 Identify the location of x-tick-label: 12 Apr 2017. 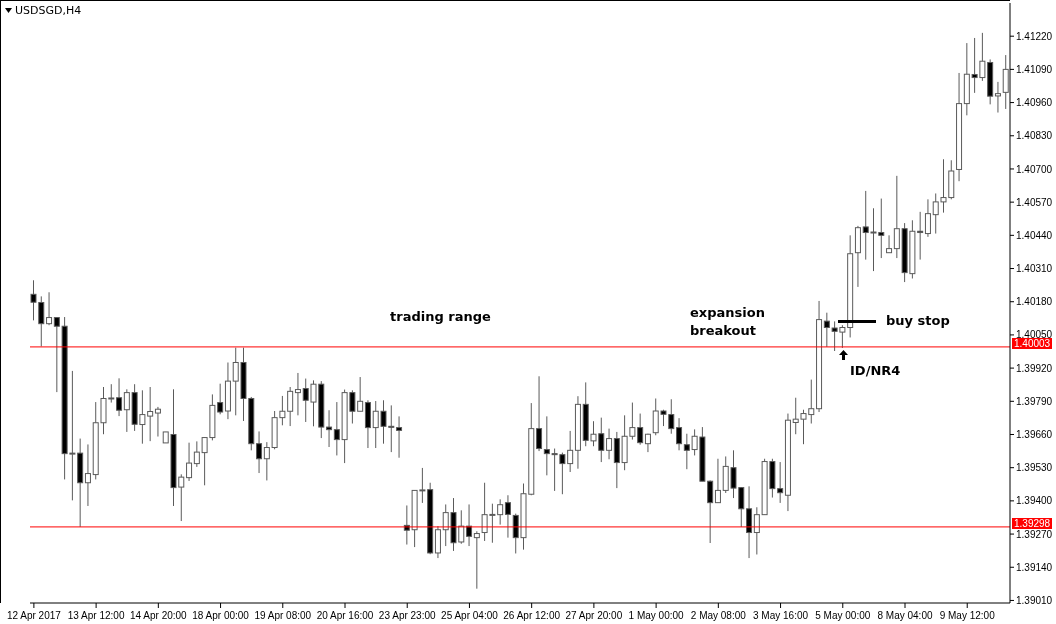
(34, 615).